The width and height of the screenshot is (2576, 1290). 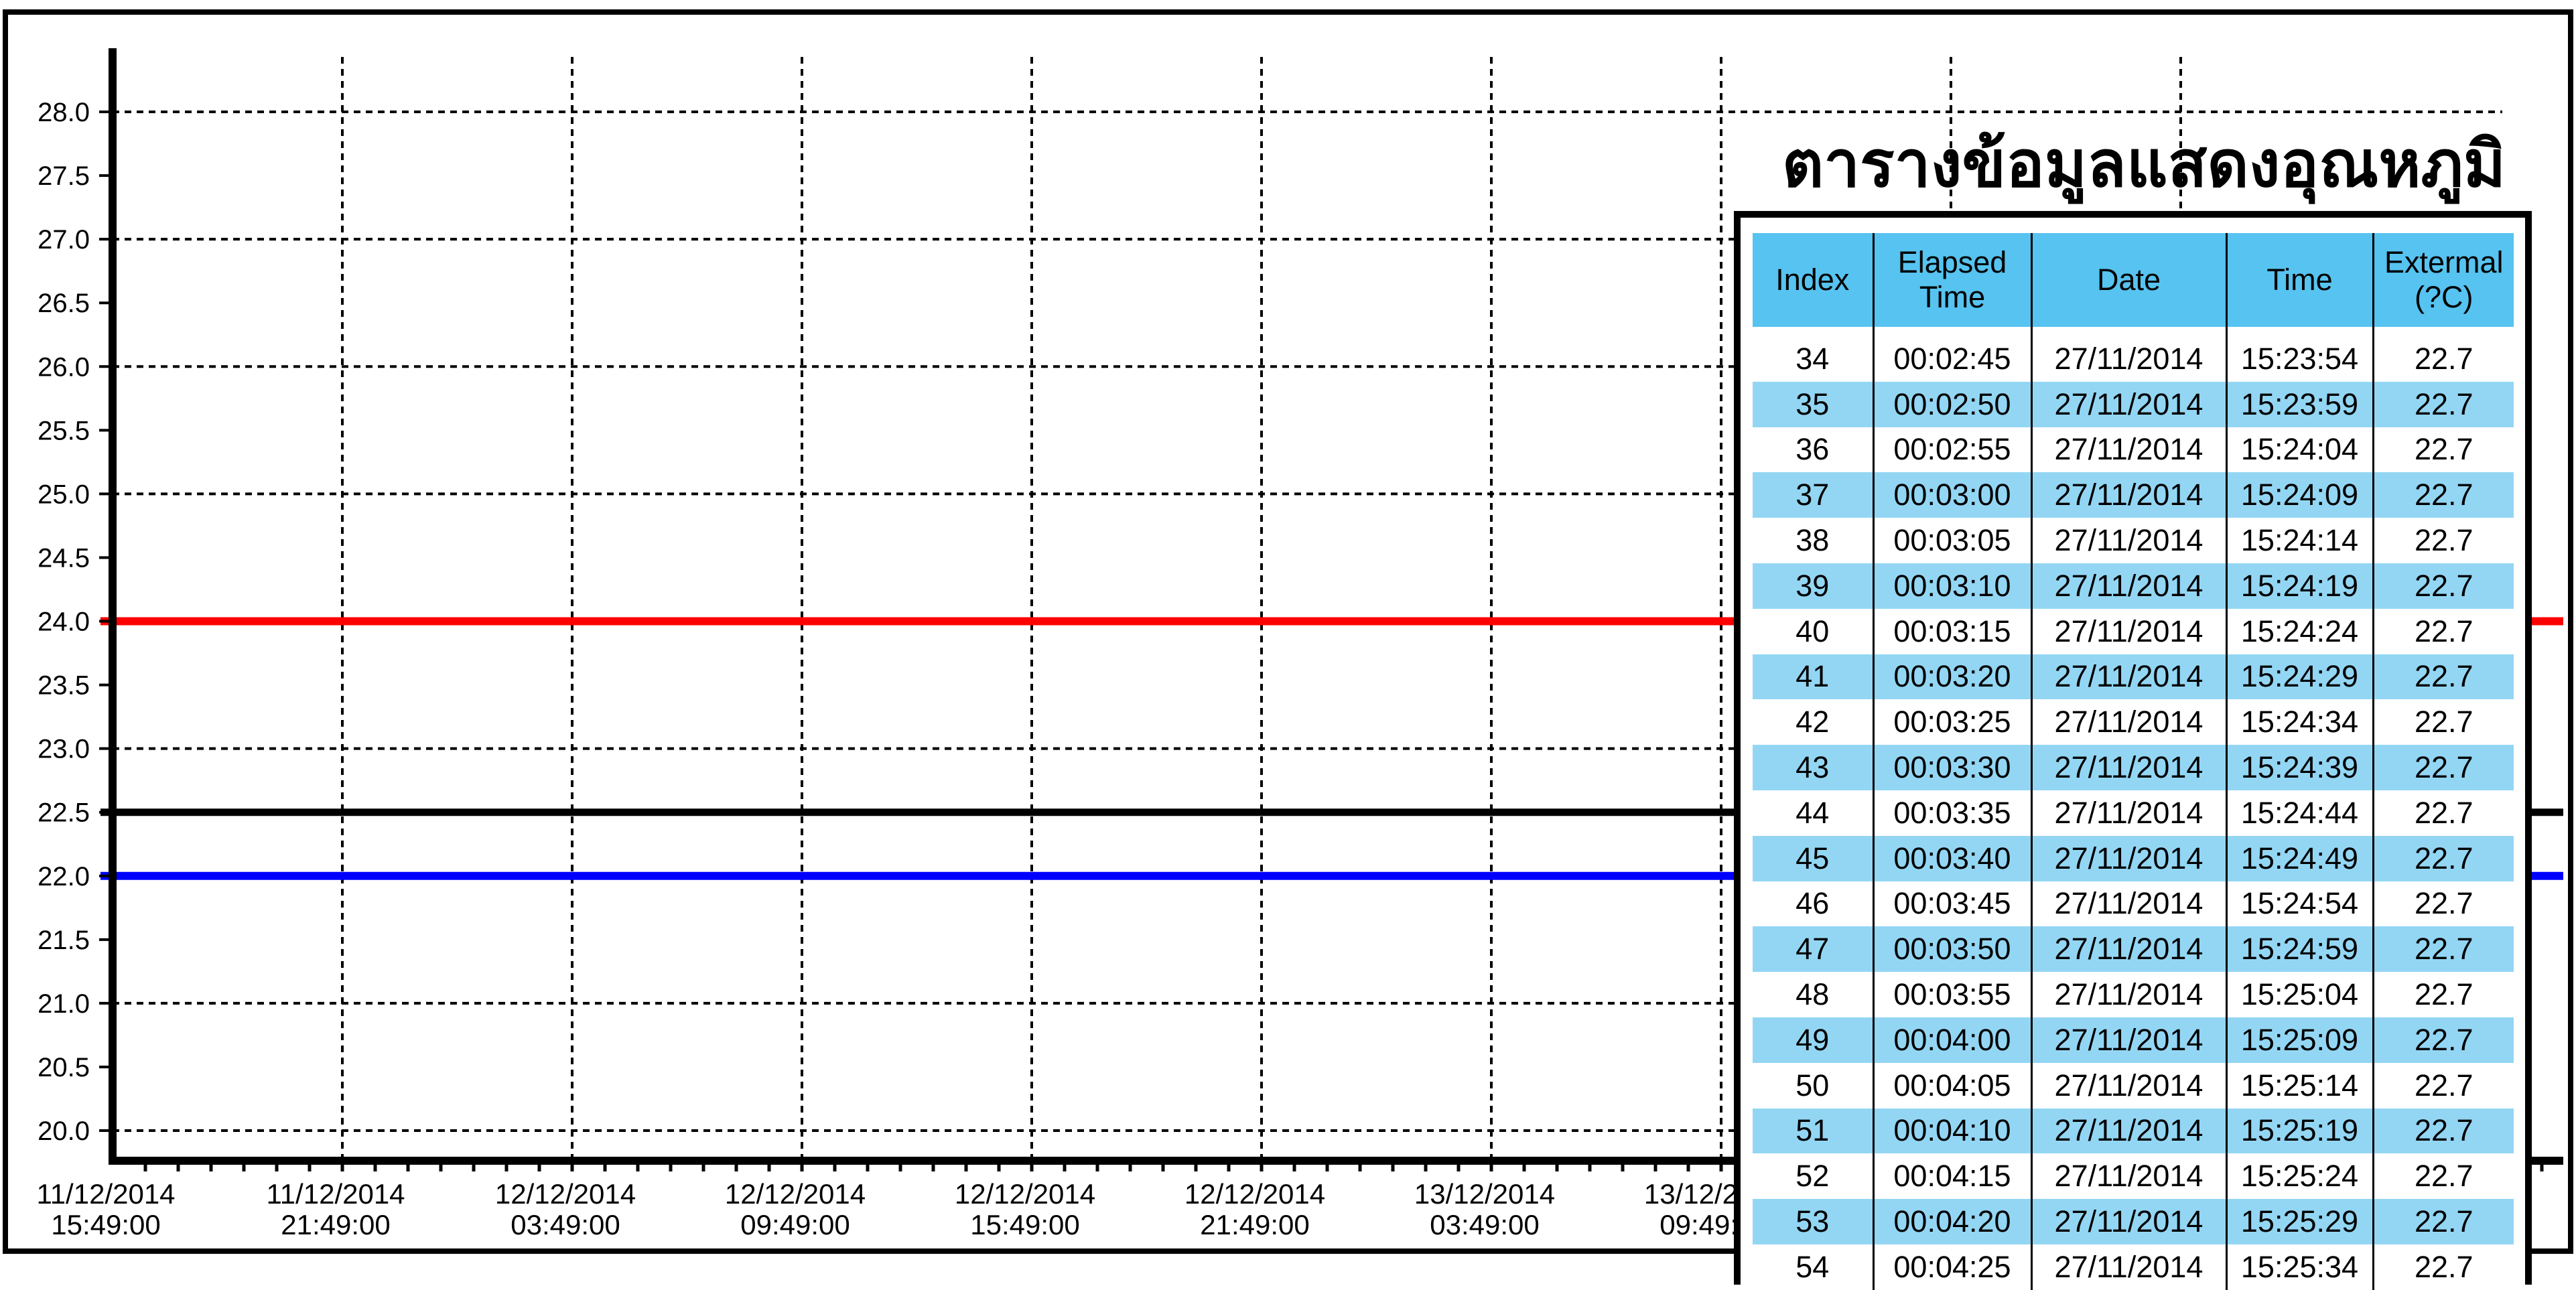 I want to click on table-row: 45 00:03:40 27/11/2014 15:24:49 22.7, so click(x=2134, y=858).